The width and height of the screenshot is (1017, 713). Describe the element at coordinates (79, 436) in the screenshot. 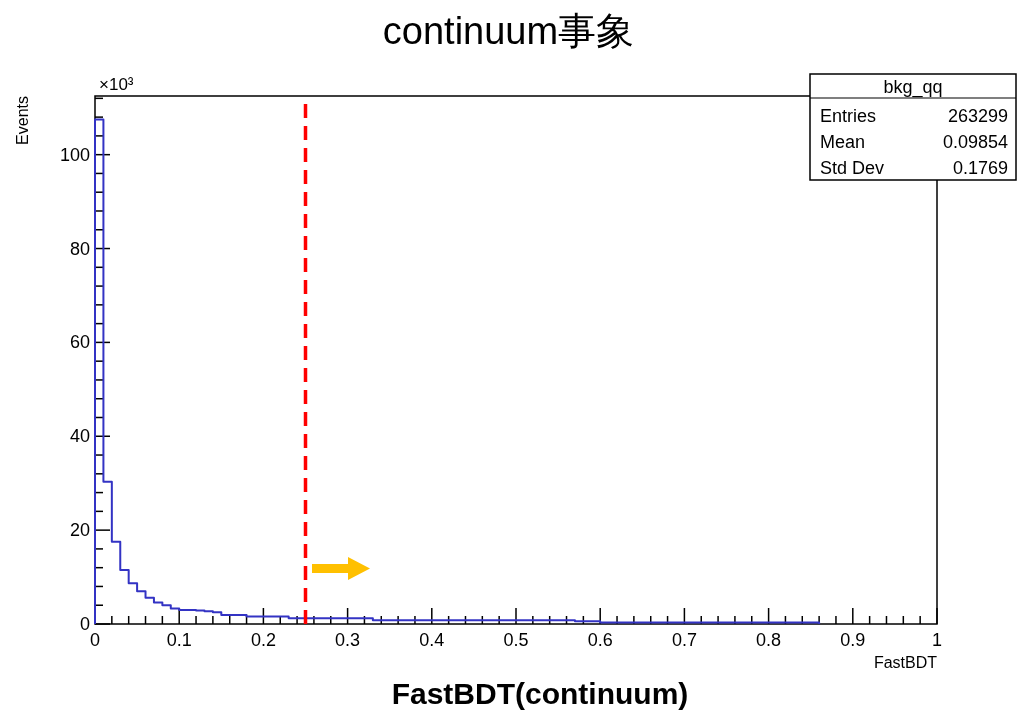

I see `y-tick-label: 40` at that location.